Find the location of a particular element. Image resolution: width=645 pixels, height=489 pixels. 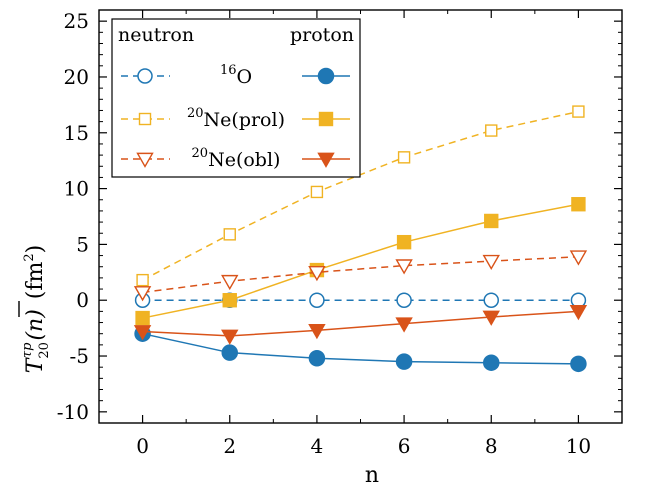

svg-text:T20τp(n)(fm2): T20τp (n) (fm2) is located at coordinates (36, 309).